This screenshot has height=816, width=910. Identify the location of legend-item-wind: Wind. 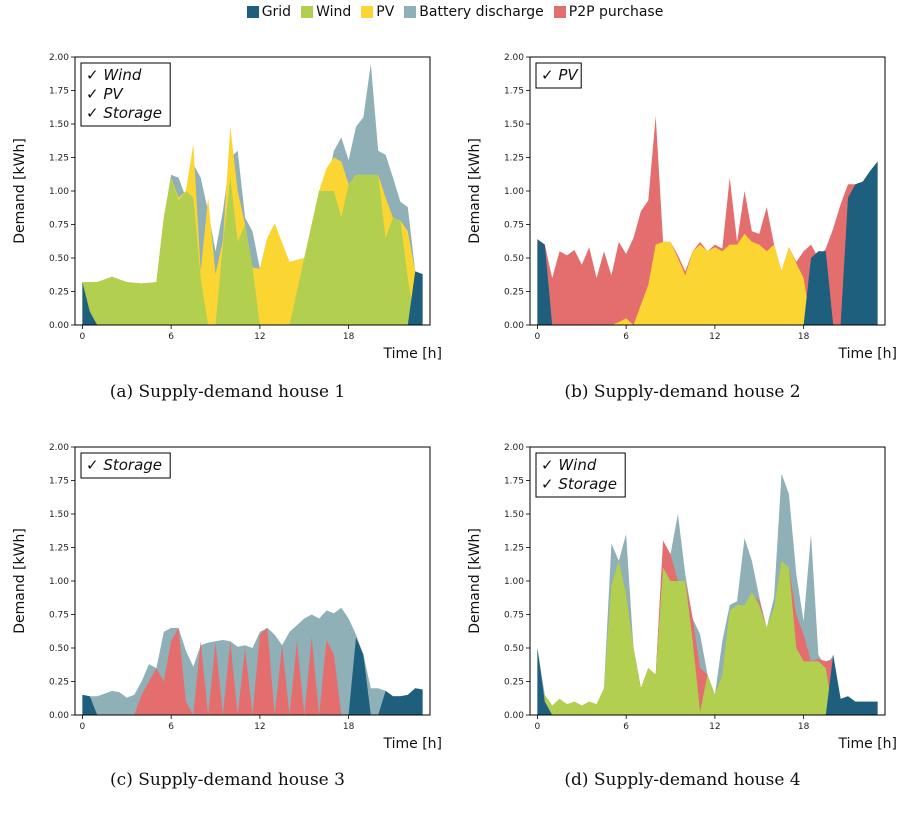
(326, 12).